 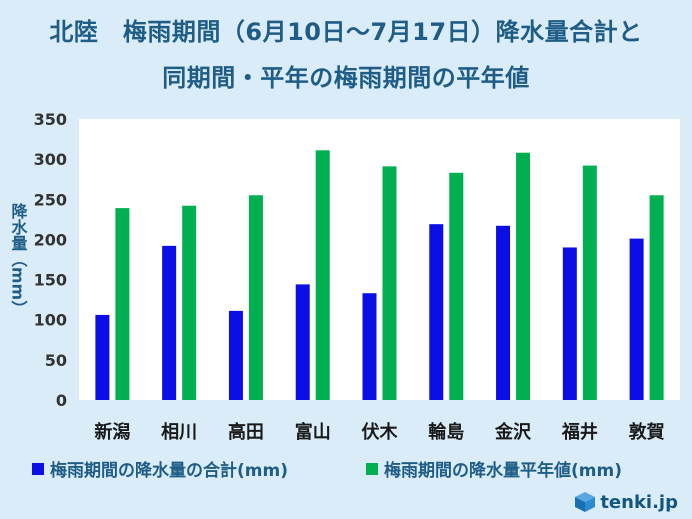 I want to click on x-tick-label: 輪島, so click(x=446, y=432).